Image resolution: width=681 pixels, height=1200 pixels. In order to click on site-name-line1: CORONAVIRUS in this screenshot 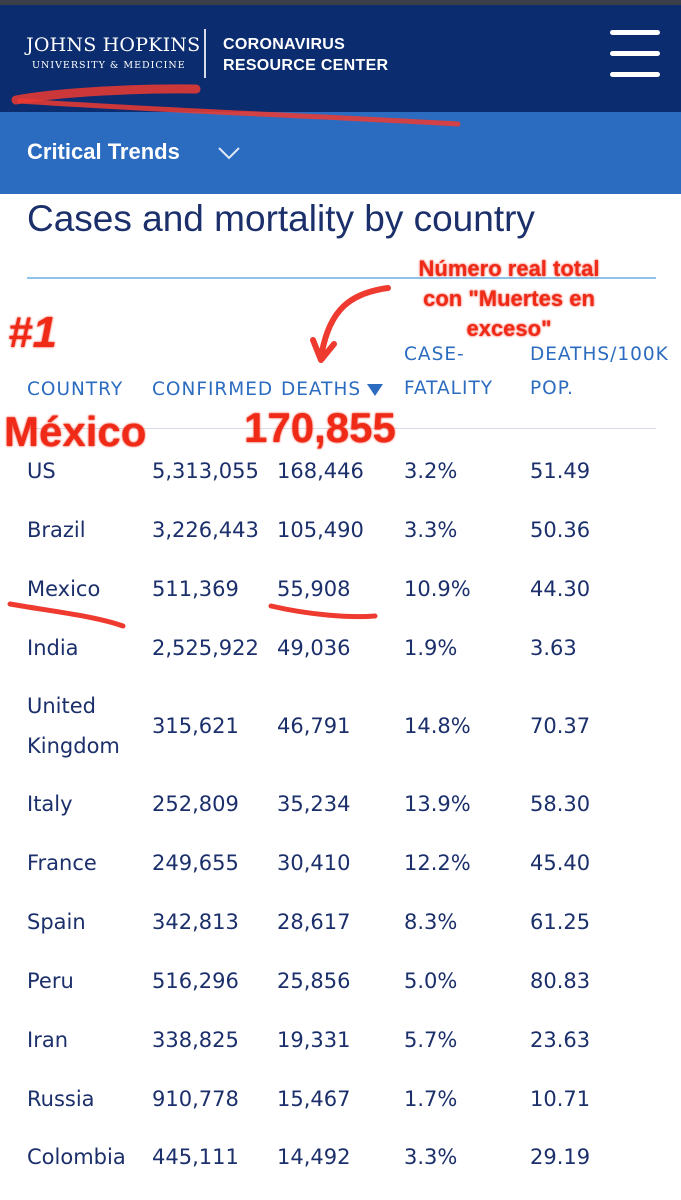, I will do `click(284, 44)`.